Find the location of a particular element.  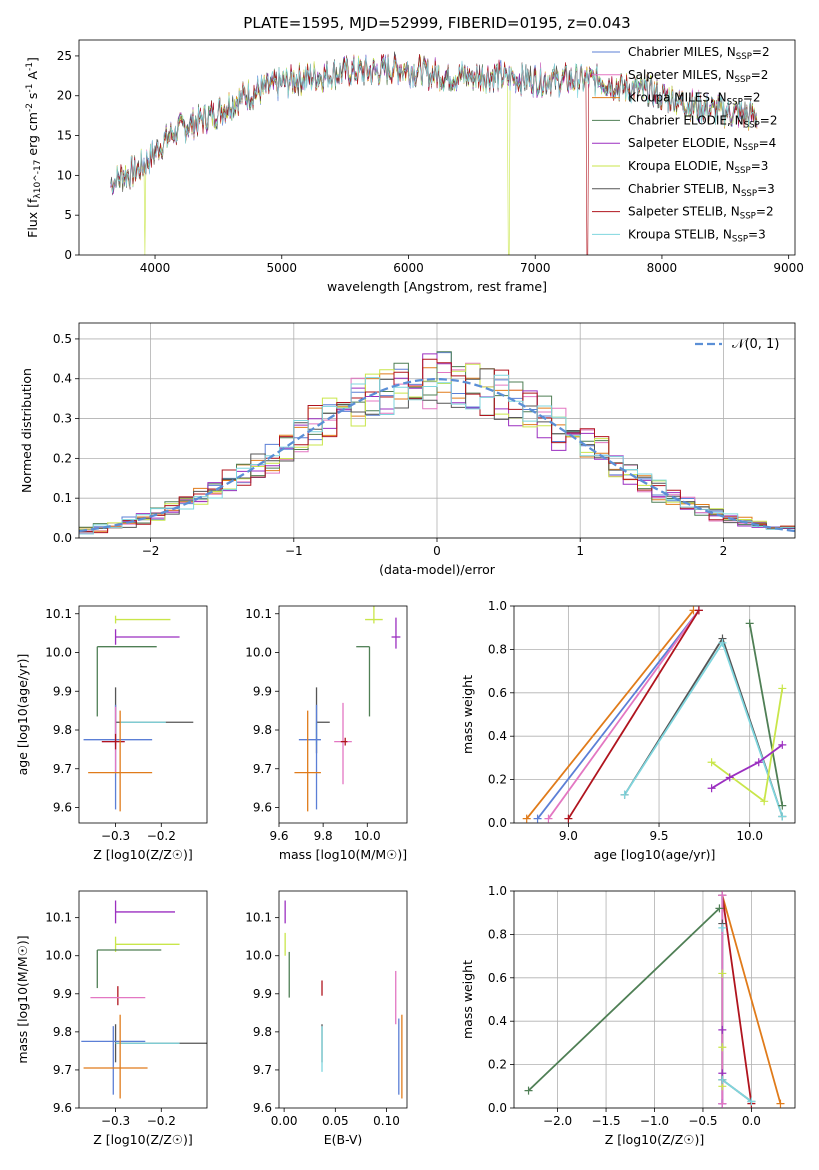

y-tick-label: 0.2 is located at coordinates (497, 780).